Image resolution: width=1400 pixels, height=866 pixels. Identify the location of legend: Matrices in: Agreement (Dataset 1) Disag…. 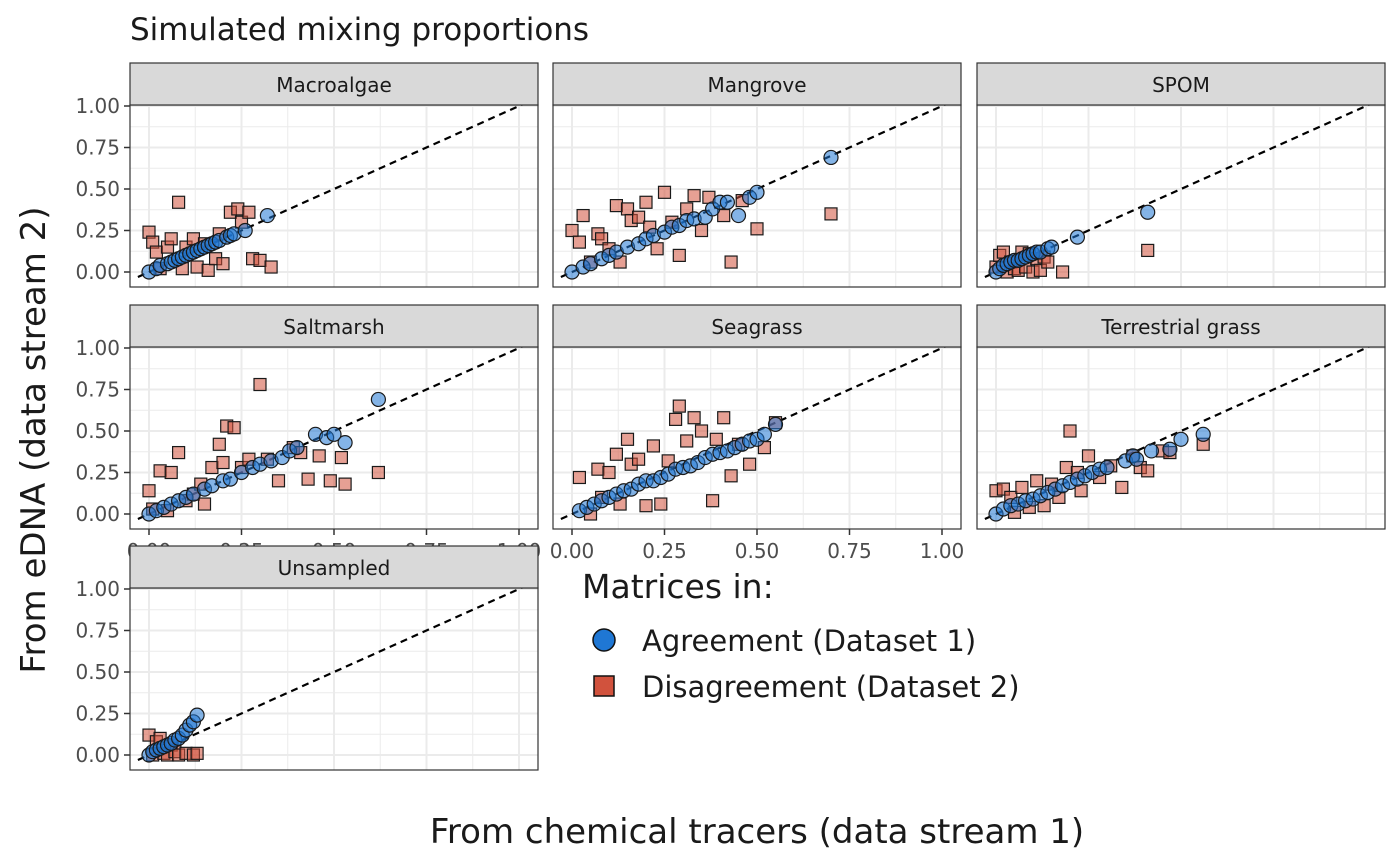
(801, 635).